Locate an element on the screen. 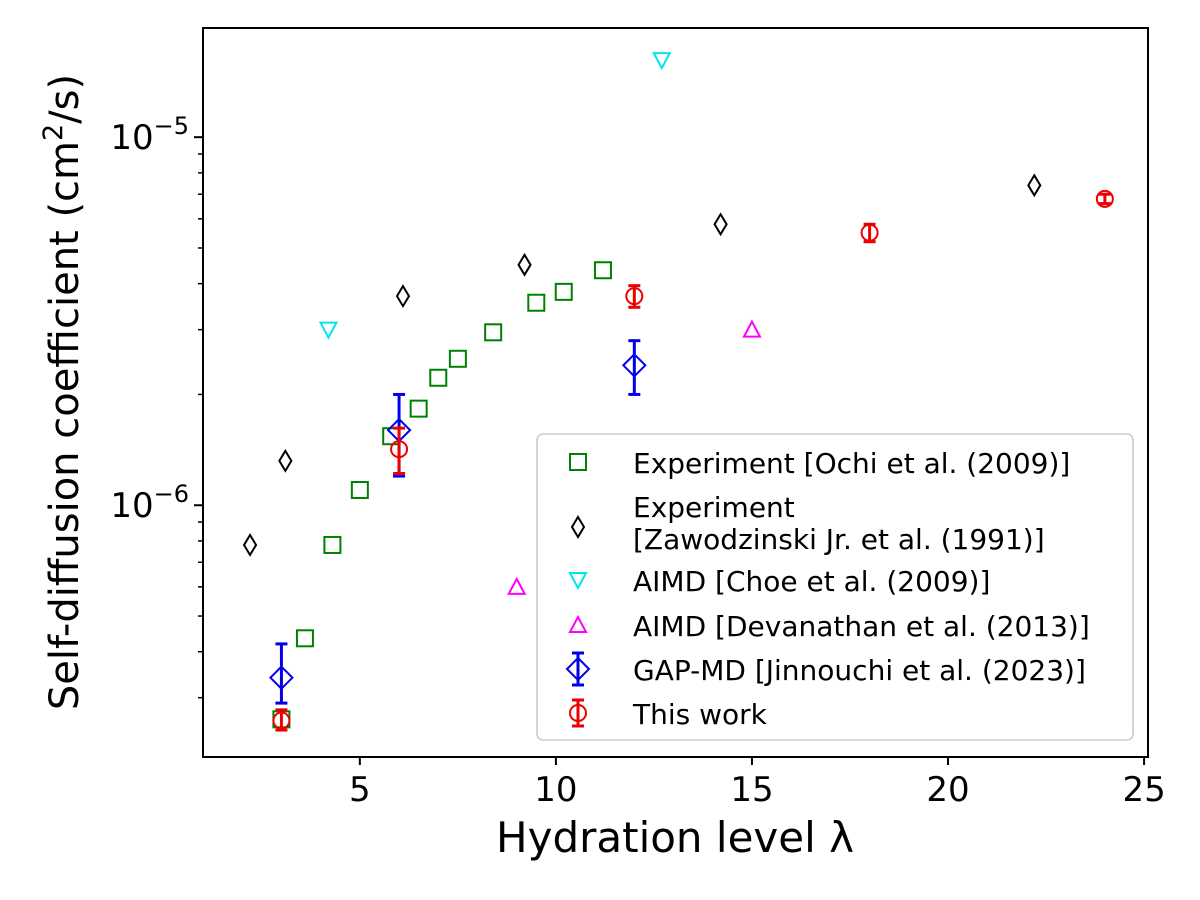 The width and height of the screenshot is (1200, 900). legend-item-1: Experiment [Ochi et al. (2009)] is located at coordinates (819, 463).